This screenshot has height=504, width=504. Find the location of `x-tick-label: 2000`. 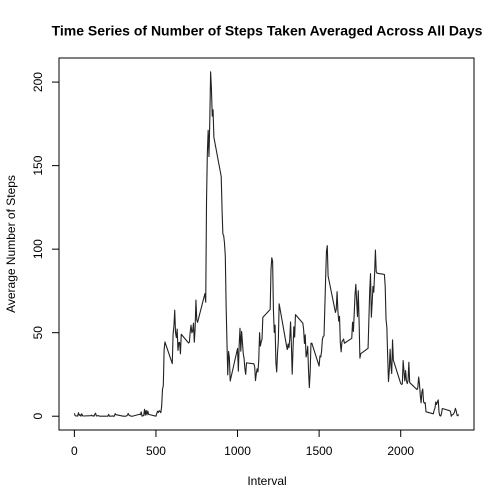

x-tick-label: 2000 is located at coordinates (400, 451).